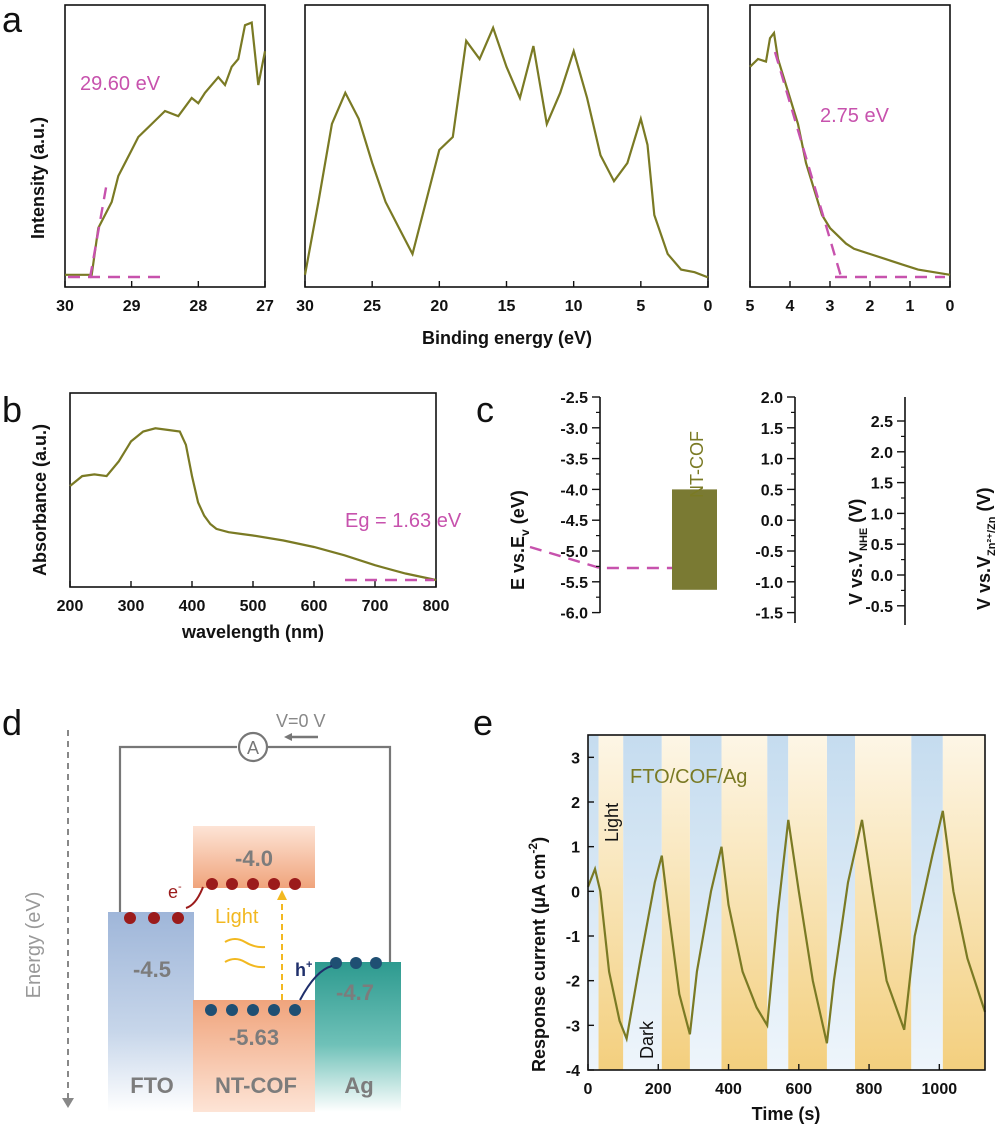 This screenshot has height=1129, width=1000. Describe the element at coordinates (882, 576) in the screenshot. I see `c-axis-3-tick-label: 0.0` at that location.